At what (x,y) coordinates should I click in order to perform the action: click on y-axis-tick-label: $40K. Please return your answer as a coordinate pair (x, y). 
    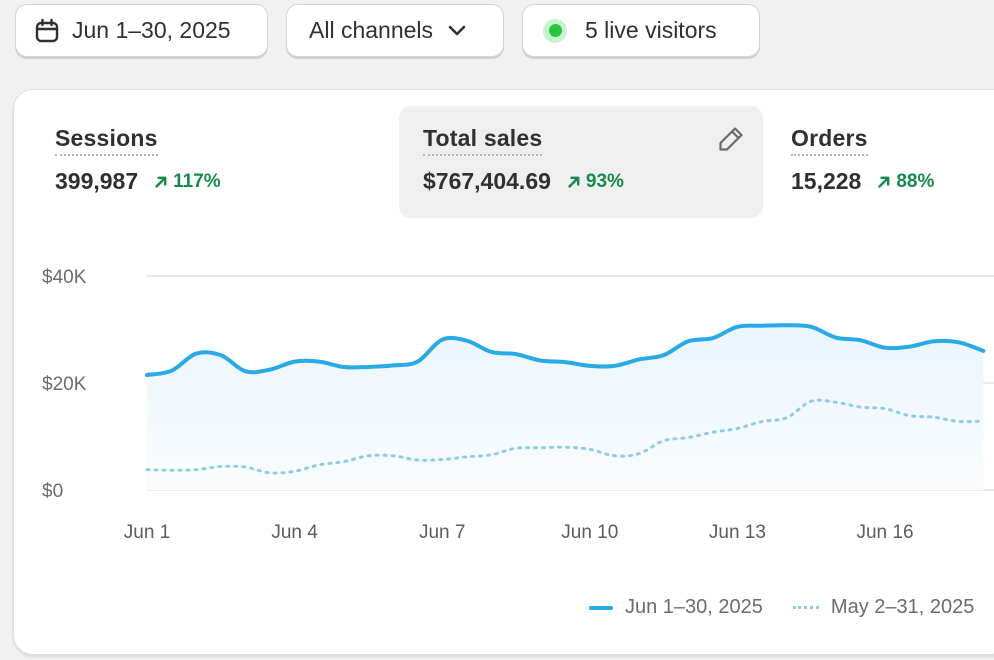
    Looking at the image, I should click on (64, 277).